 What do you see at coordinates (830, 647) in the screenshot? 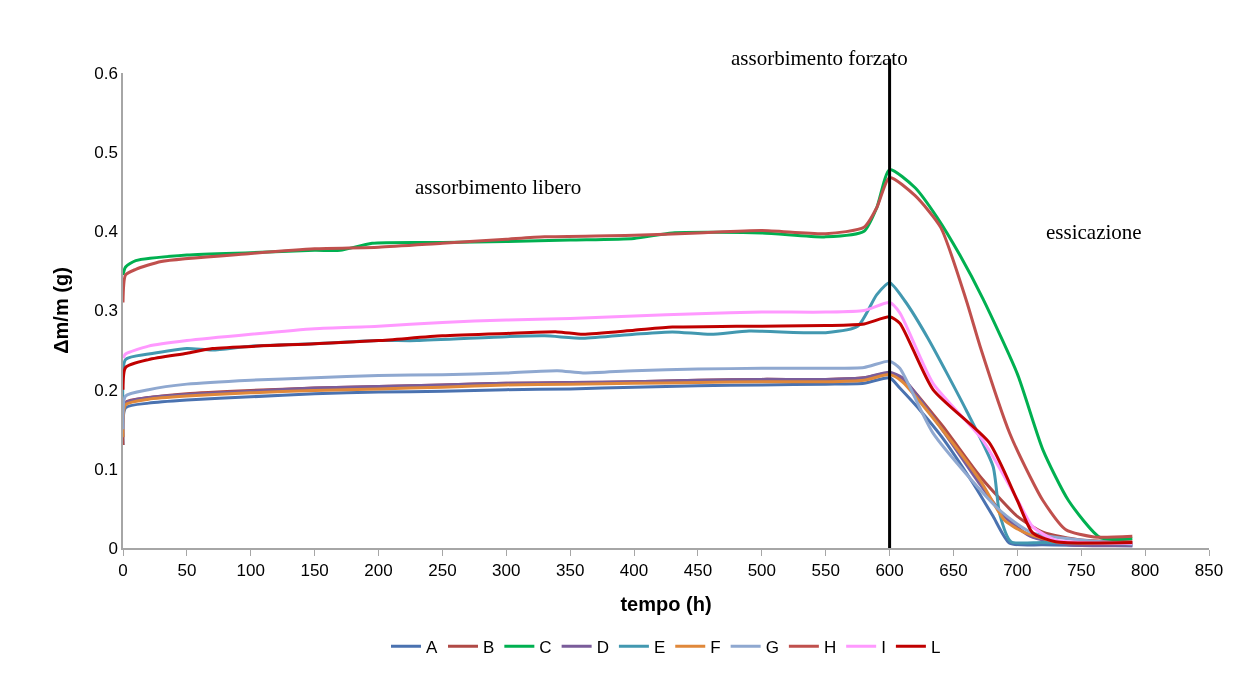
I see `legend-label: H` at bounding box center [830, 647].